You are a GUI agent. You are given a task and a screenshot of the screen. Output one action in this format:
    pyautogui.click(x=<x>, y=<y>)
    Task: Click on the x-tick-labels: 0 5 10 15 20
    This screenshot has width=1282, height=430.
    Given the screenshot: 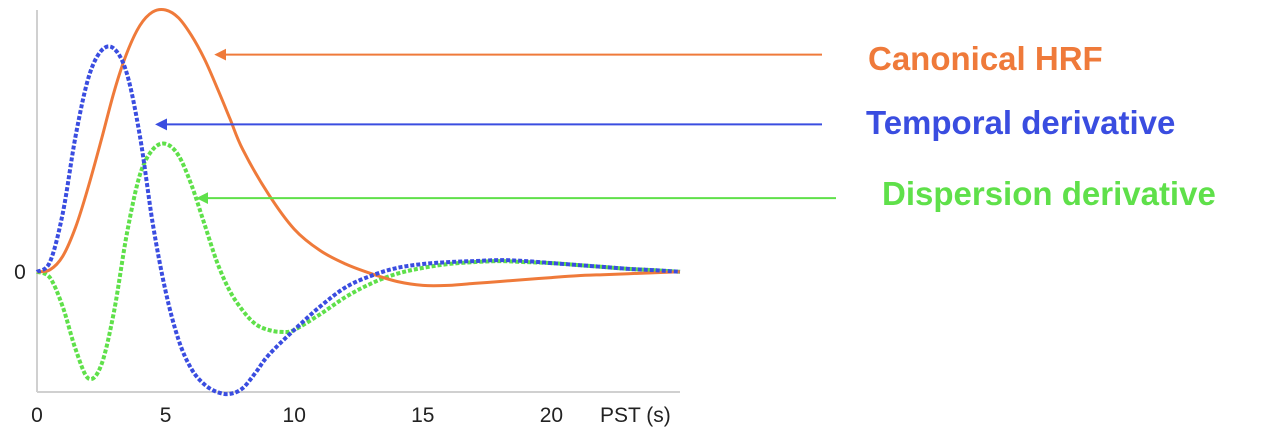 What is the action you would take?
    pyautogui.click(x=297, y=415)
    